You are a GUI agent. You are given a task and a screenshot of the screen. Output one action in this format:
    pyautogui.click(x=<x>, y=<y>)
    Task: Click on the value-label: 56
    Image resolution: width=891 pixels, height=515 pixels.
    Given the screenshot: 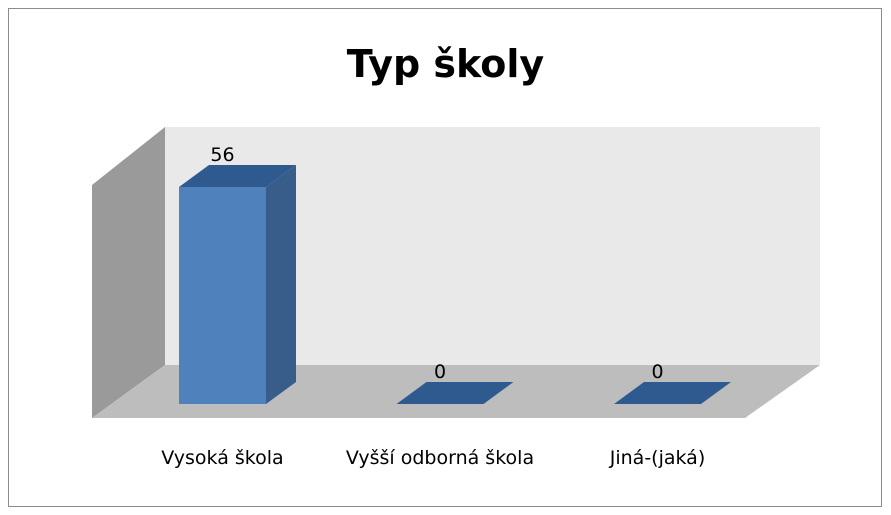 What is the action you would take?
    pyautogui.click(x=222, y=155)
    